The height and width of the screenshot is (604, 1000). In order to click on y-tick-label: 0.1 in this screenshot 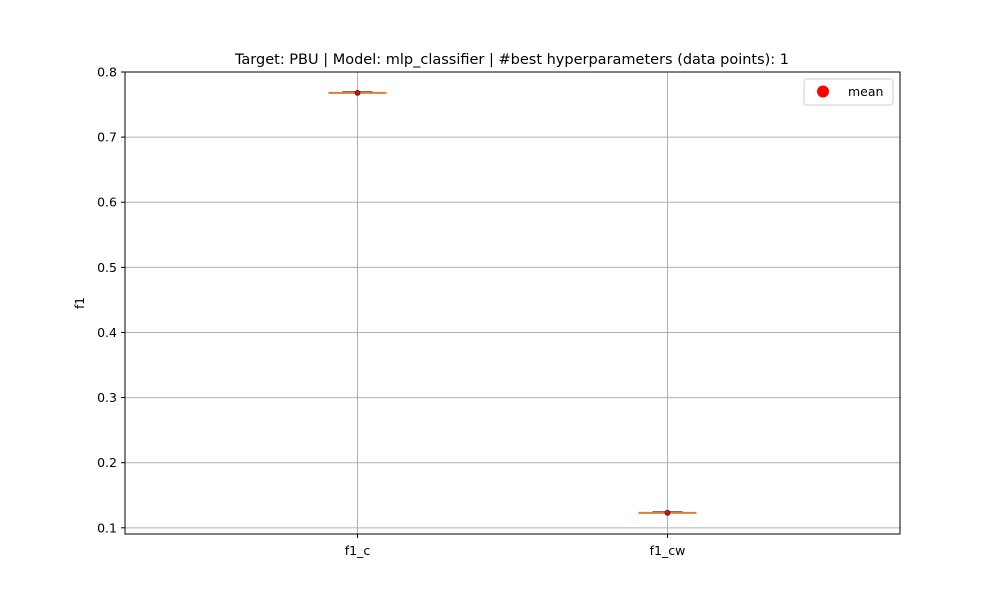, I will do `click(107, 527)`.